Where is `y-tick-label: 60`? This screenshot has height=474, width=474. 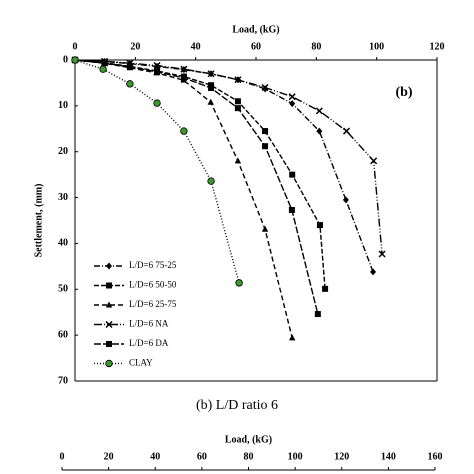 y-tick-label: 60 is located at coordinates (63, 334).